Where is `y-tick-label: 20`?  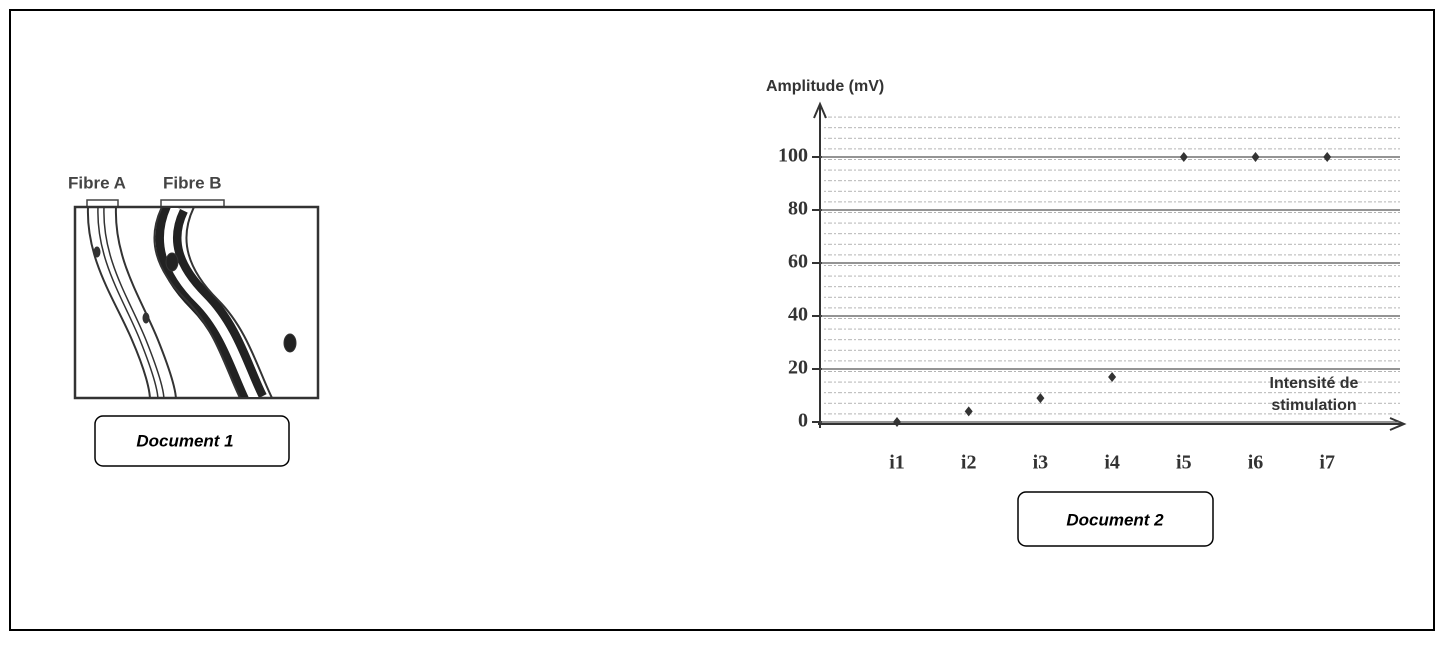
y-tick-label: 20 is located at coordinates (798, 368).